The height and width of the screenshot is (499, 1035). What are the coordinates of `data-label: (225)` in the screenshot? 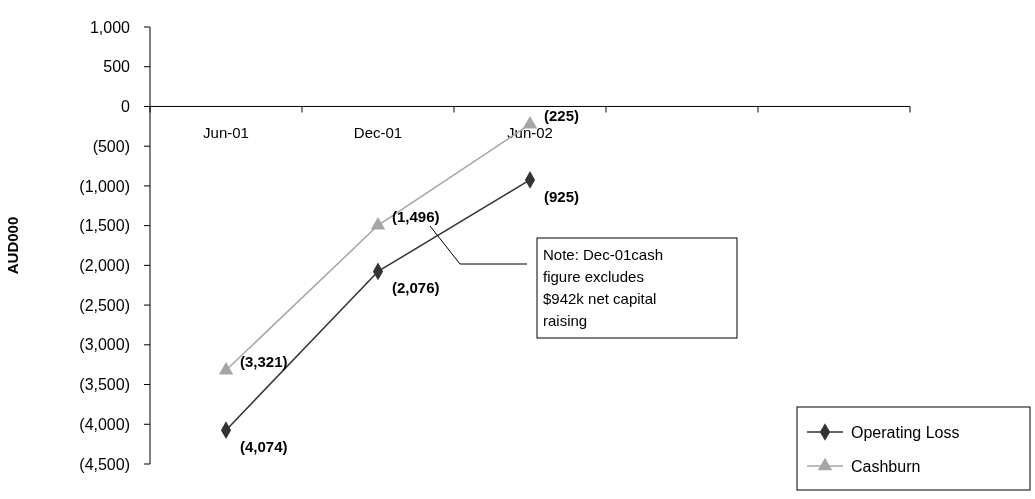 It's located at (562, 116).